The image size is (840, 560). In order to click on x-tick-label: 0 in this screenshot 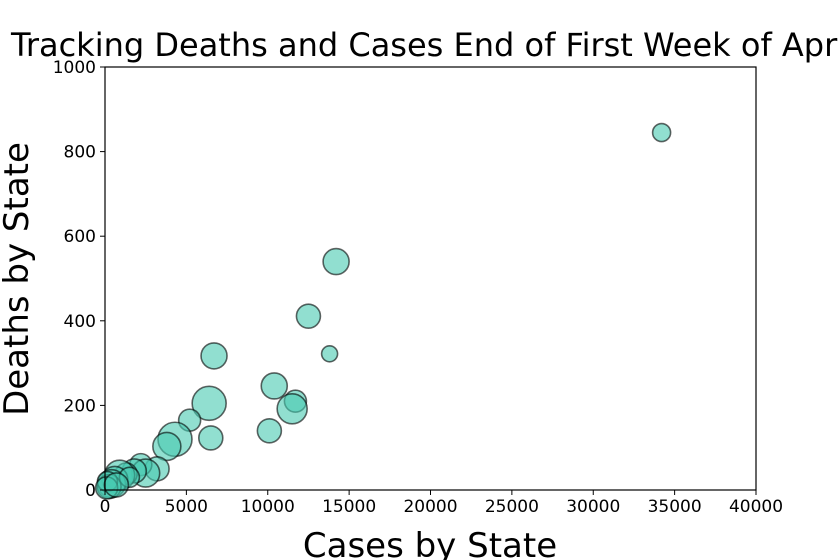, I will do `click(105, 507)`.